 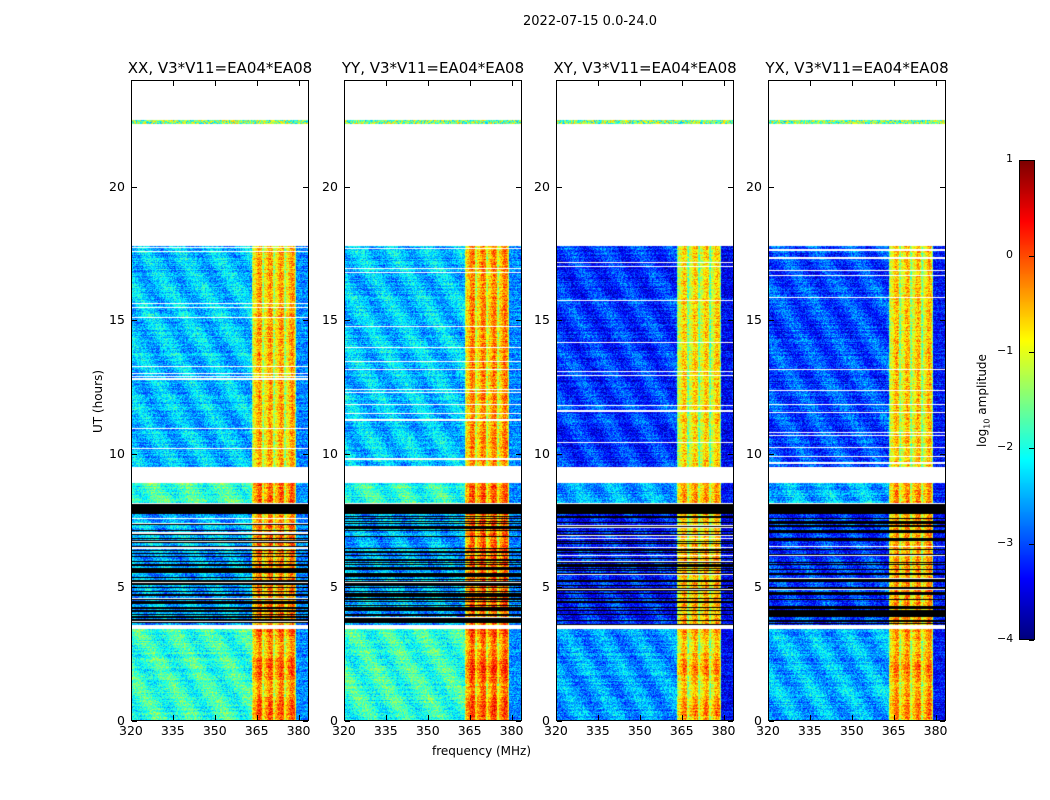 I want to click on colorbar-tick-label: −1, so click(x=1005, y=350).